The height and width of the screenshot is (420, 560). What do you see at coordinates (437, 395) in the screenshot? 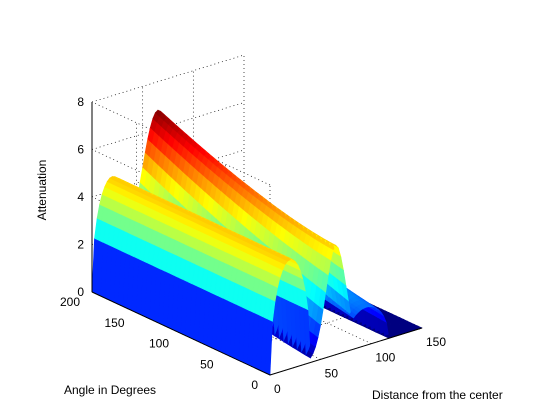
I see `x-axis-label: Distance from the center` at bounding box center [437, 395].